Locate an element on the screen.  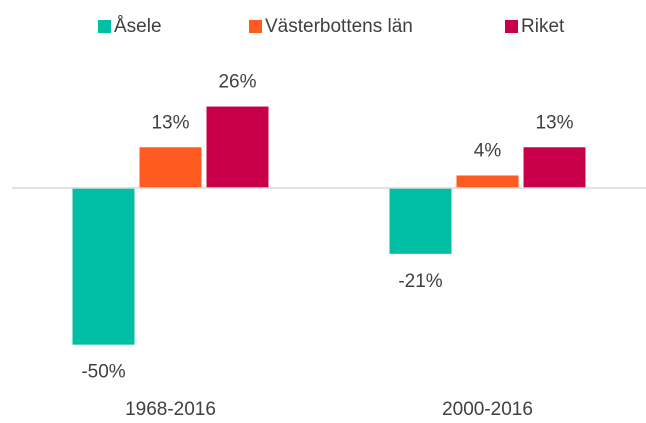
value-label: -21% is located at coordinates (420, 281).